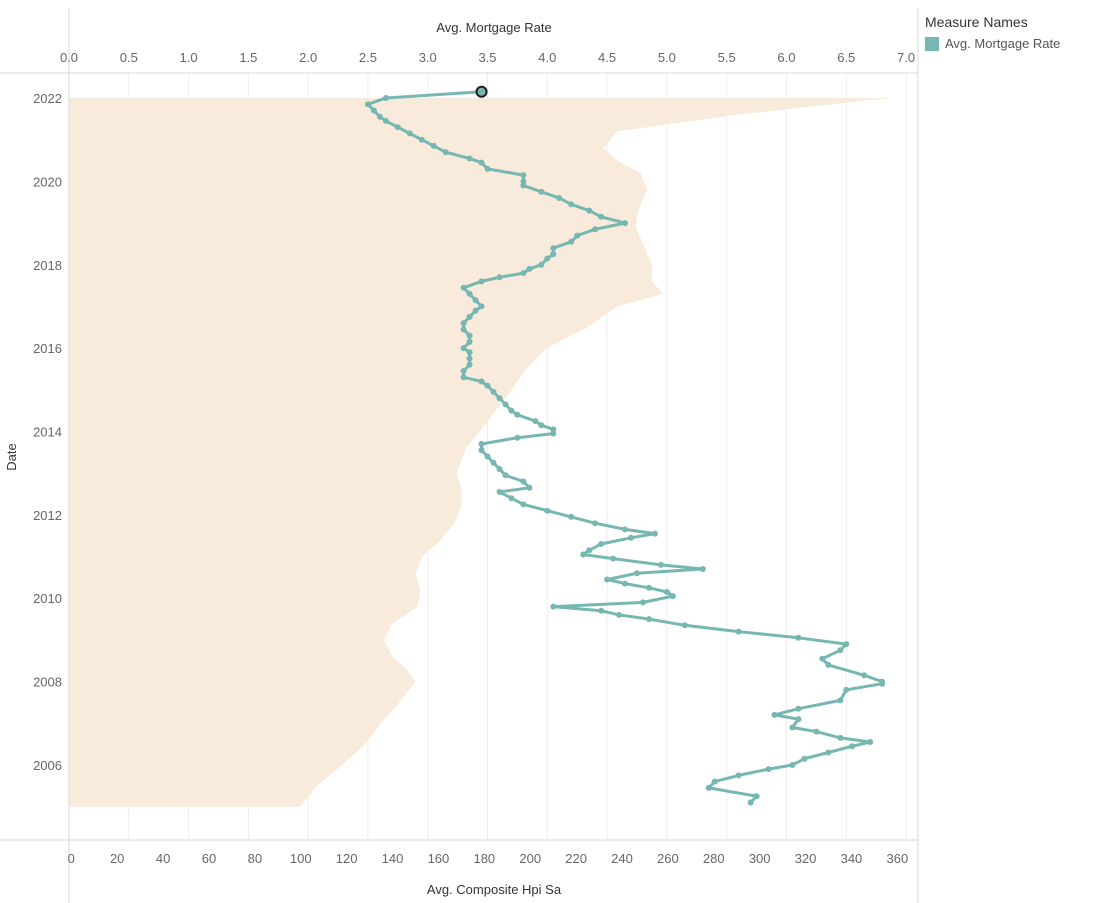  Describe the element at coordinates (667, 57) in the screenshot. I see `top-tick-label: 5.0` at that location.